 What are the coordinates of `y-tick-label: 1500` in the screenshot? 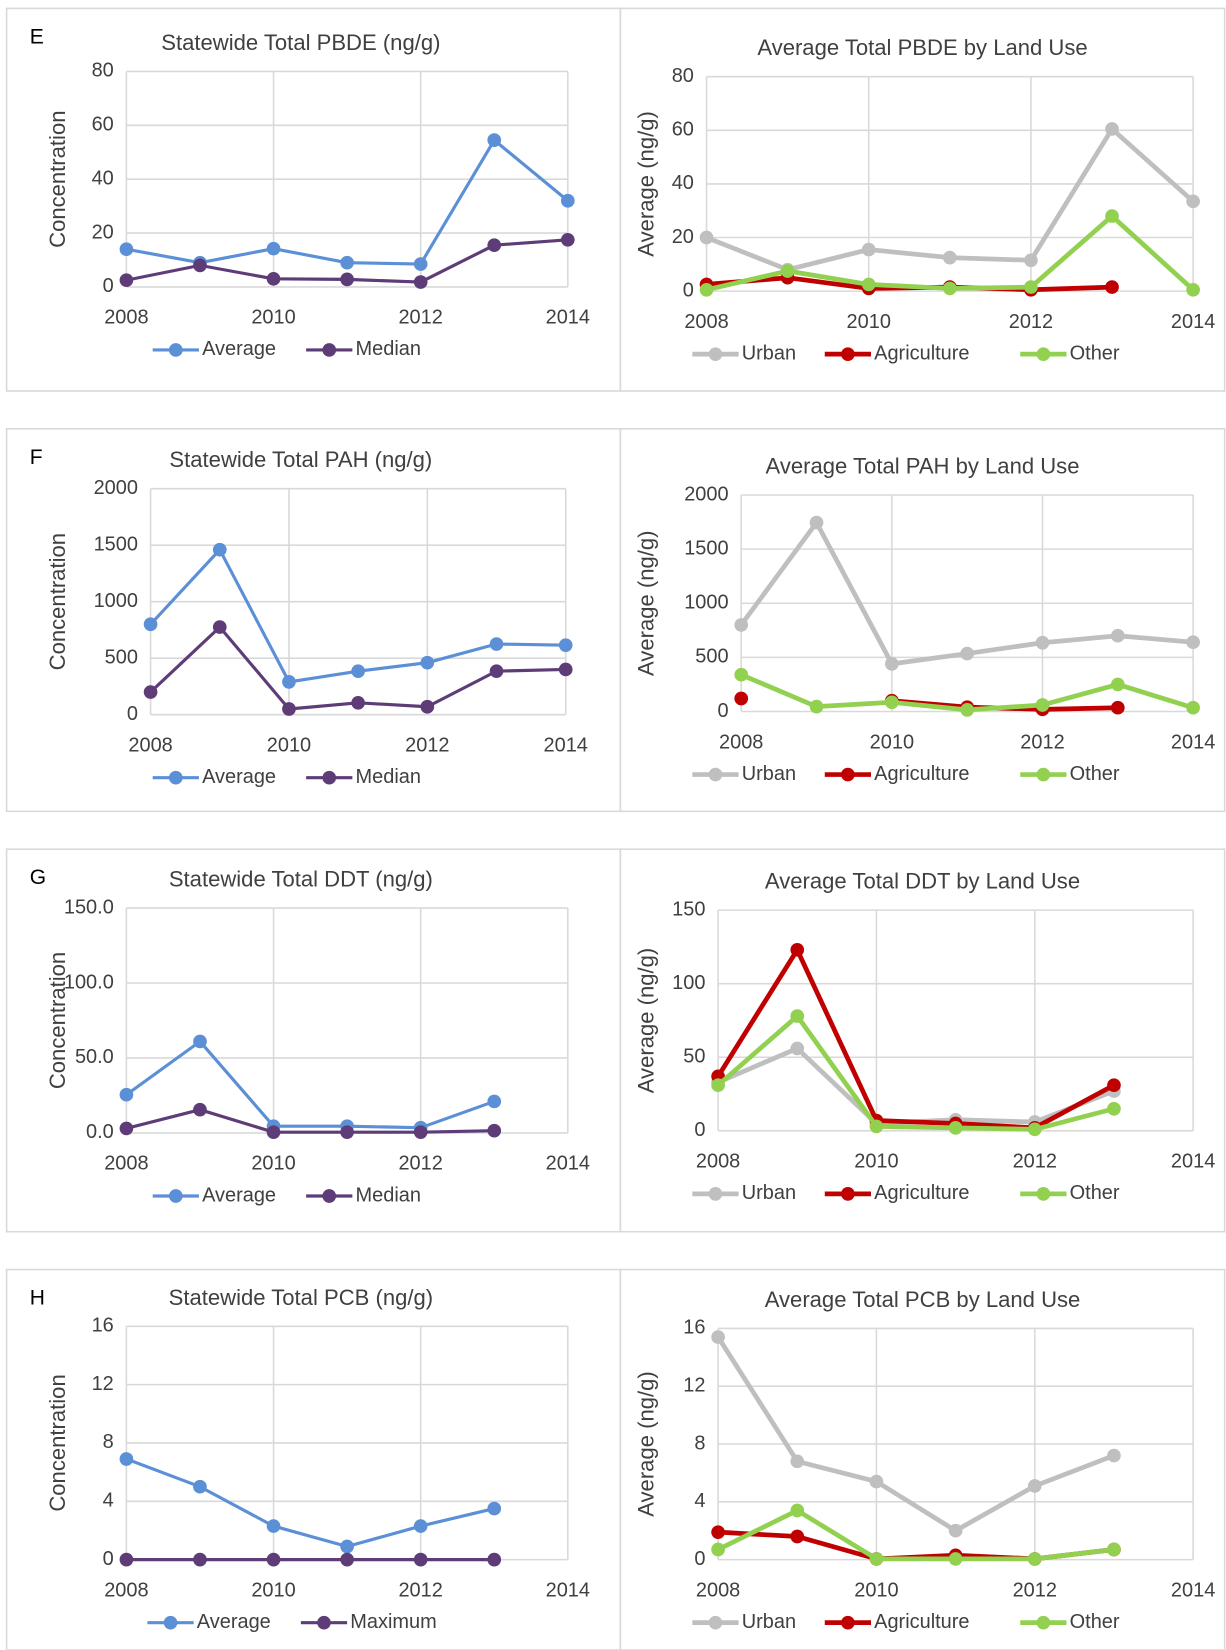 It's located at (116, 544).